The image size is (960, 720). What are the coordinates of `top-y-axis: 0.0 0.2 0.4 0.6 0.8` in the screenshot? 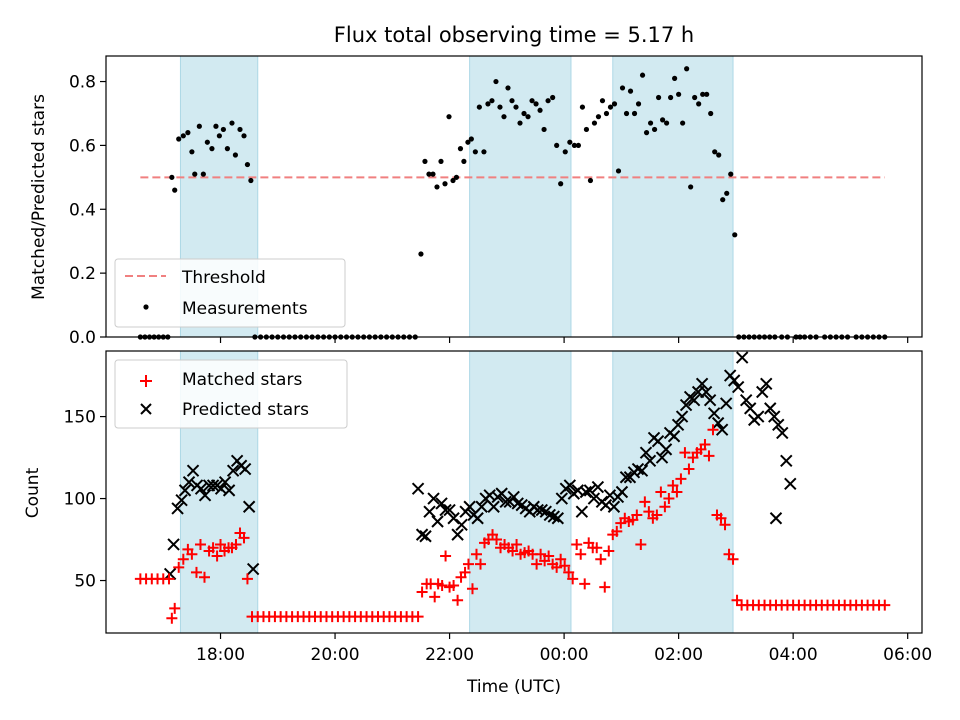 It's located at (87, 210).